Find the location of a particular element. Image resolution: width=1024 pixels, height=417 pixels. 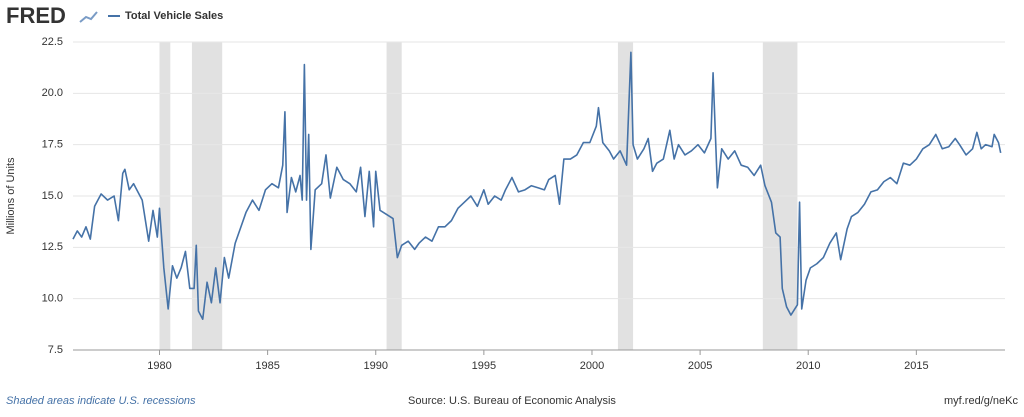

y-axis-label: Millions of Units is located at coordinates (11, 196).